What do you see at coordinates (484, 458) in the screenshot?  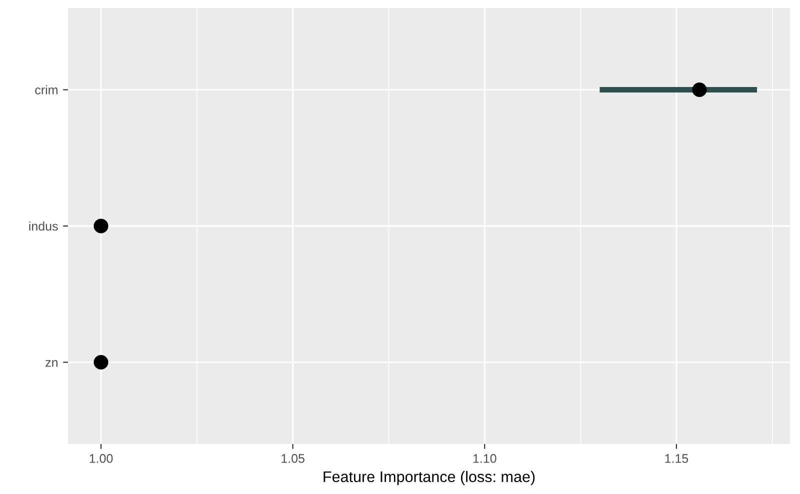 I see `x-tick-label: 1.10` at bounding box center [484, 458].